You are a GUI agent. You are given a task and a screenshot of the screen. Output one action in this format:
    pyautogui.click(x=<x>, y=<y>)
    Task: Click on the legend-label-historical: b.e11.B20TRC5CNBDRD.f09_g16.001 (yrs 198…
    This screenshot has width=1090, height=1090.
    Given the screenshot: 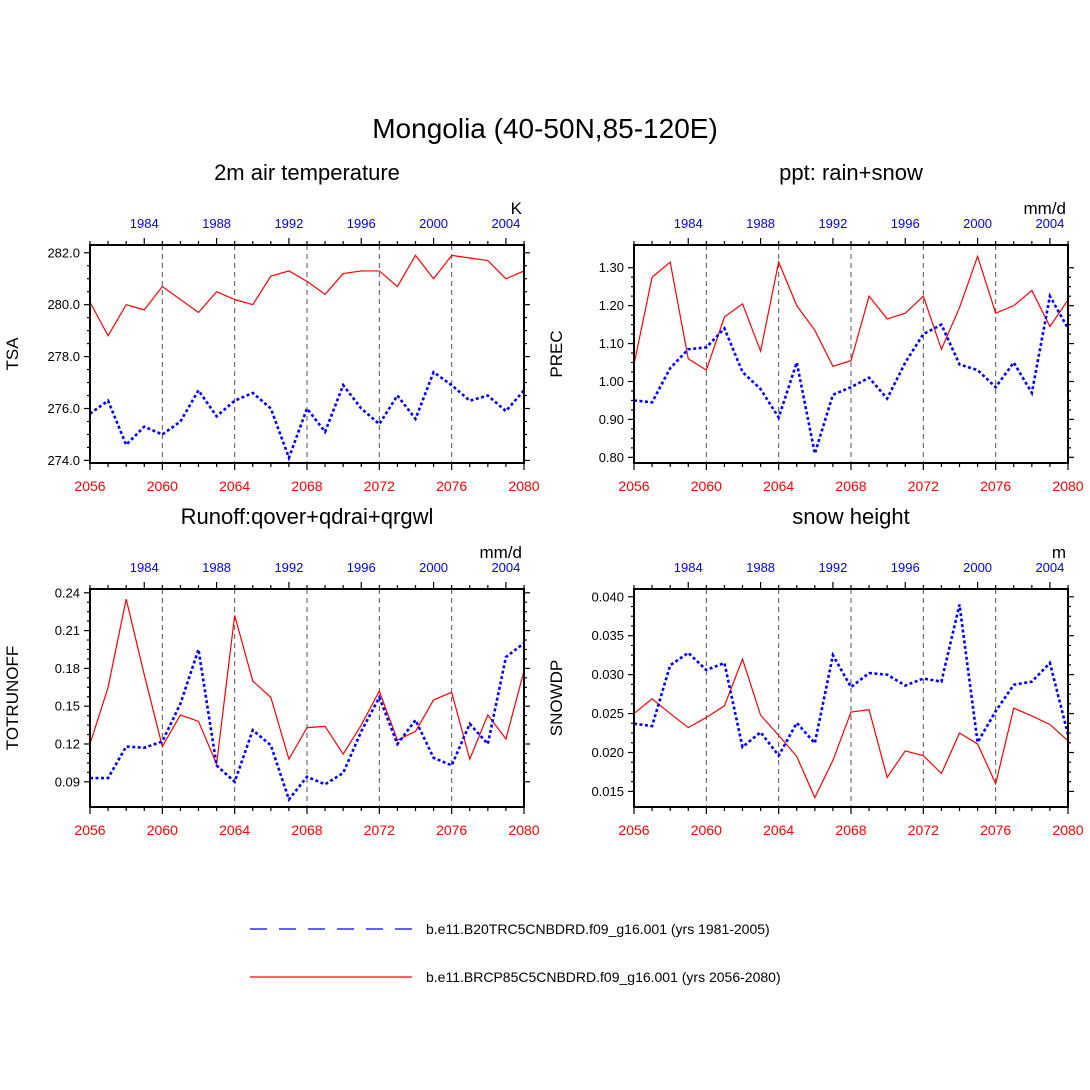 What is the action you would take?
    pyautogui.click(x=598, y=929)
    